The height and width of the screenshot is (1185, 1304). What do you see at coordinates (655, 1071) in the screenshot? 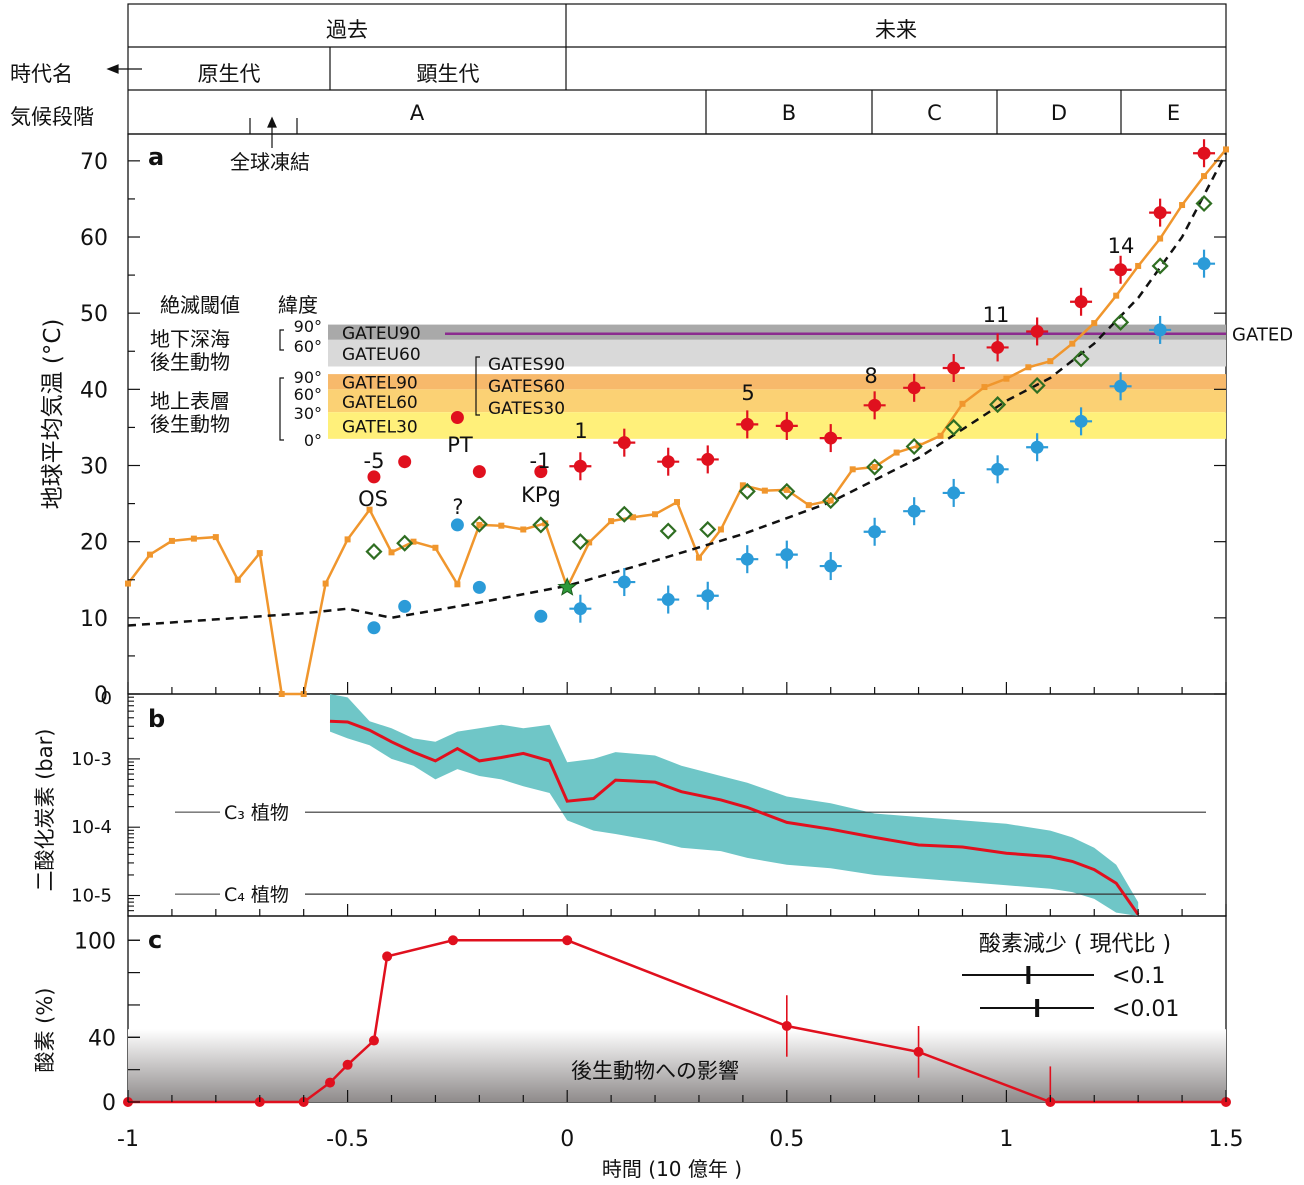
I see `metazoa-impact-label: 後生動物への影響` at bounding box center [655, 1071].